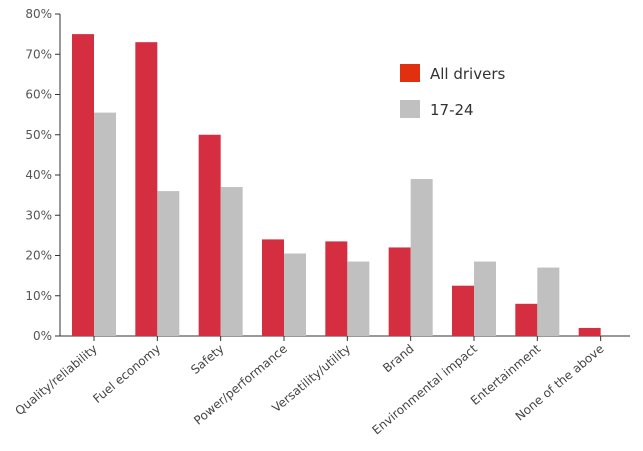  What do you see at coordinates (452, 110) in the screenshot?
I see `legend-label-17-24: 17-24` at bounding box center [452, 110].